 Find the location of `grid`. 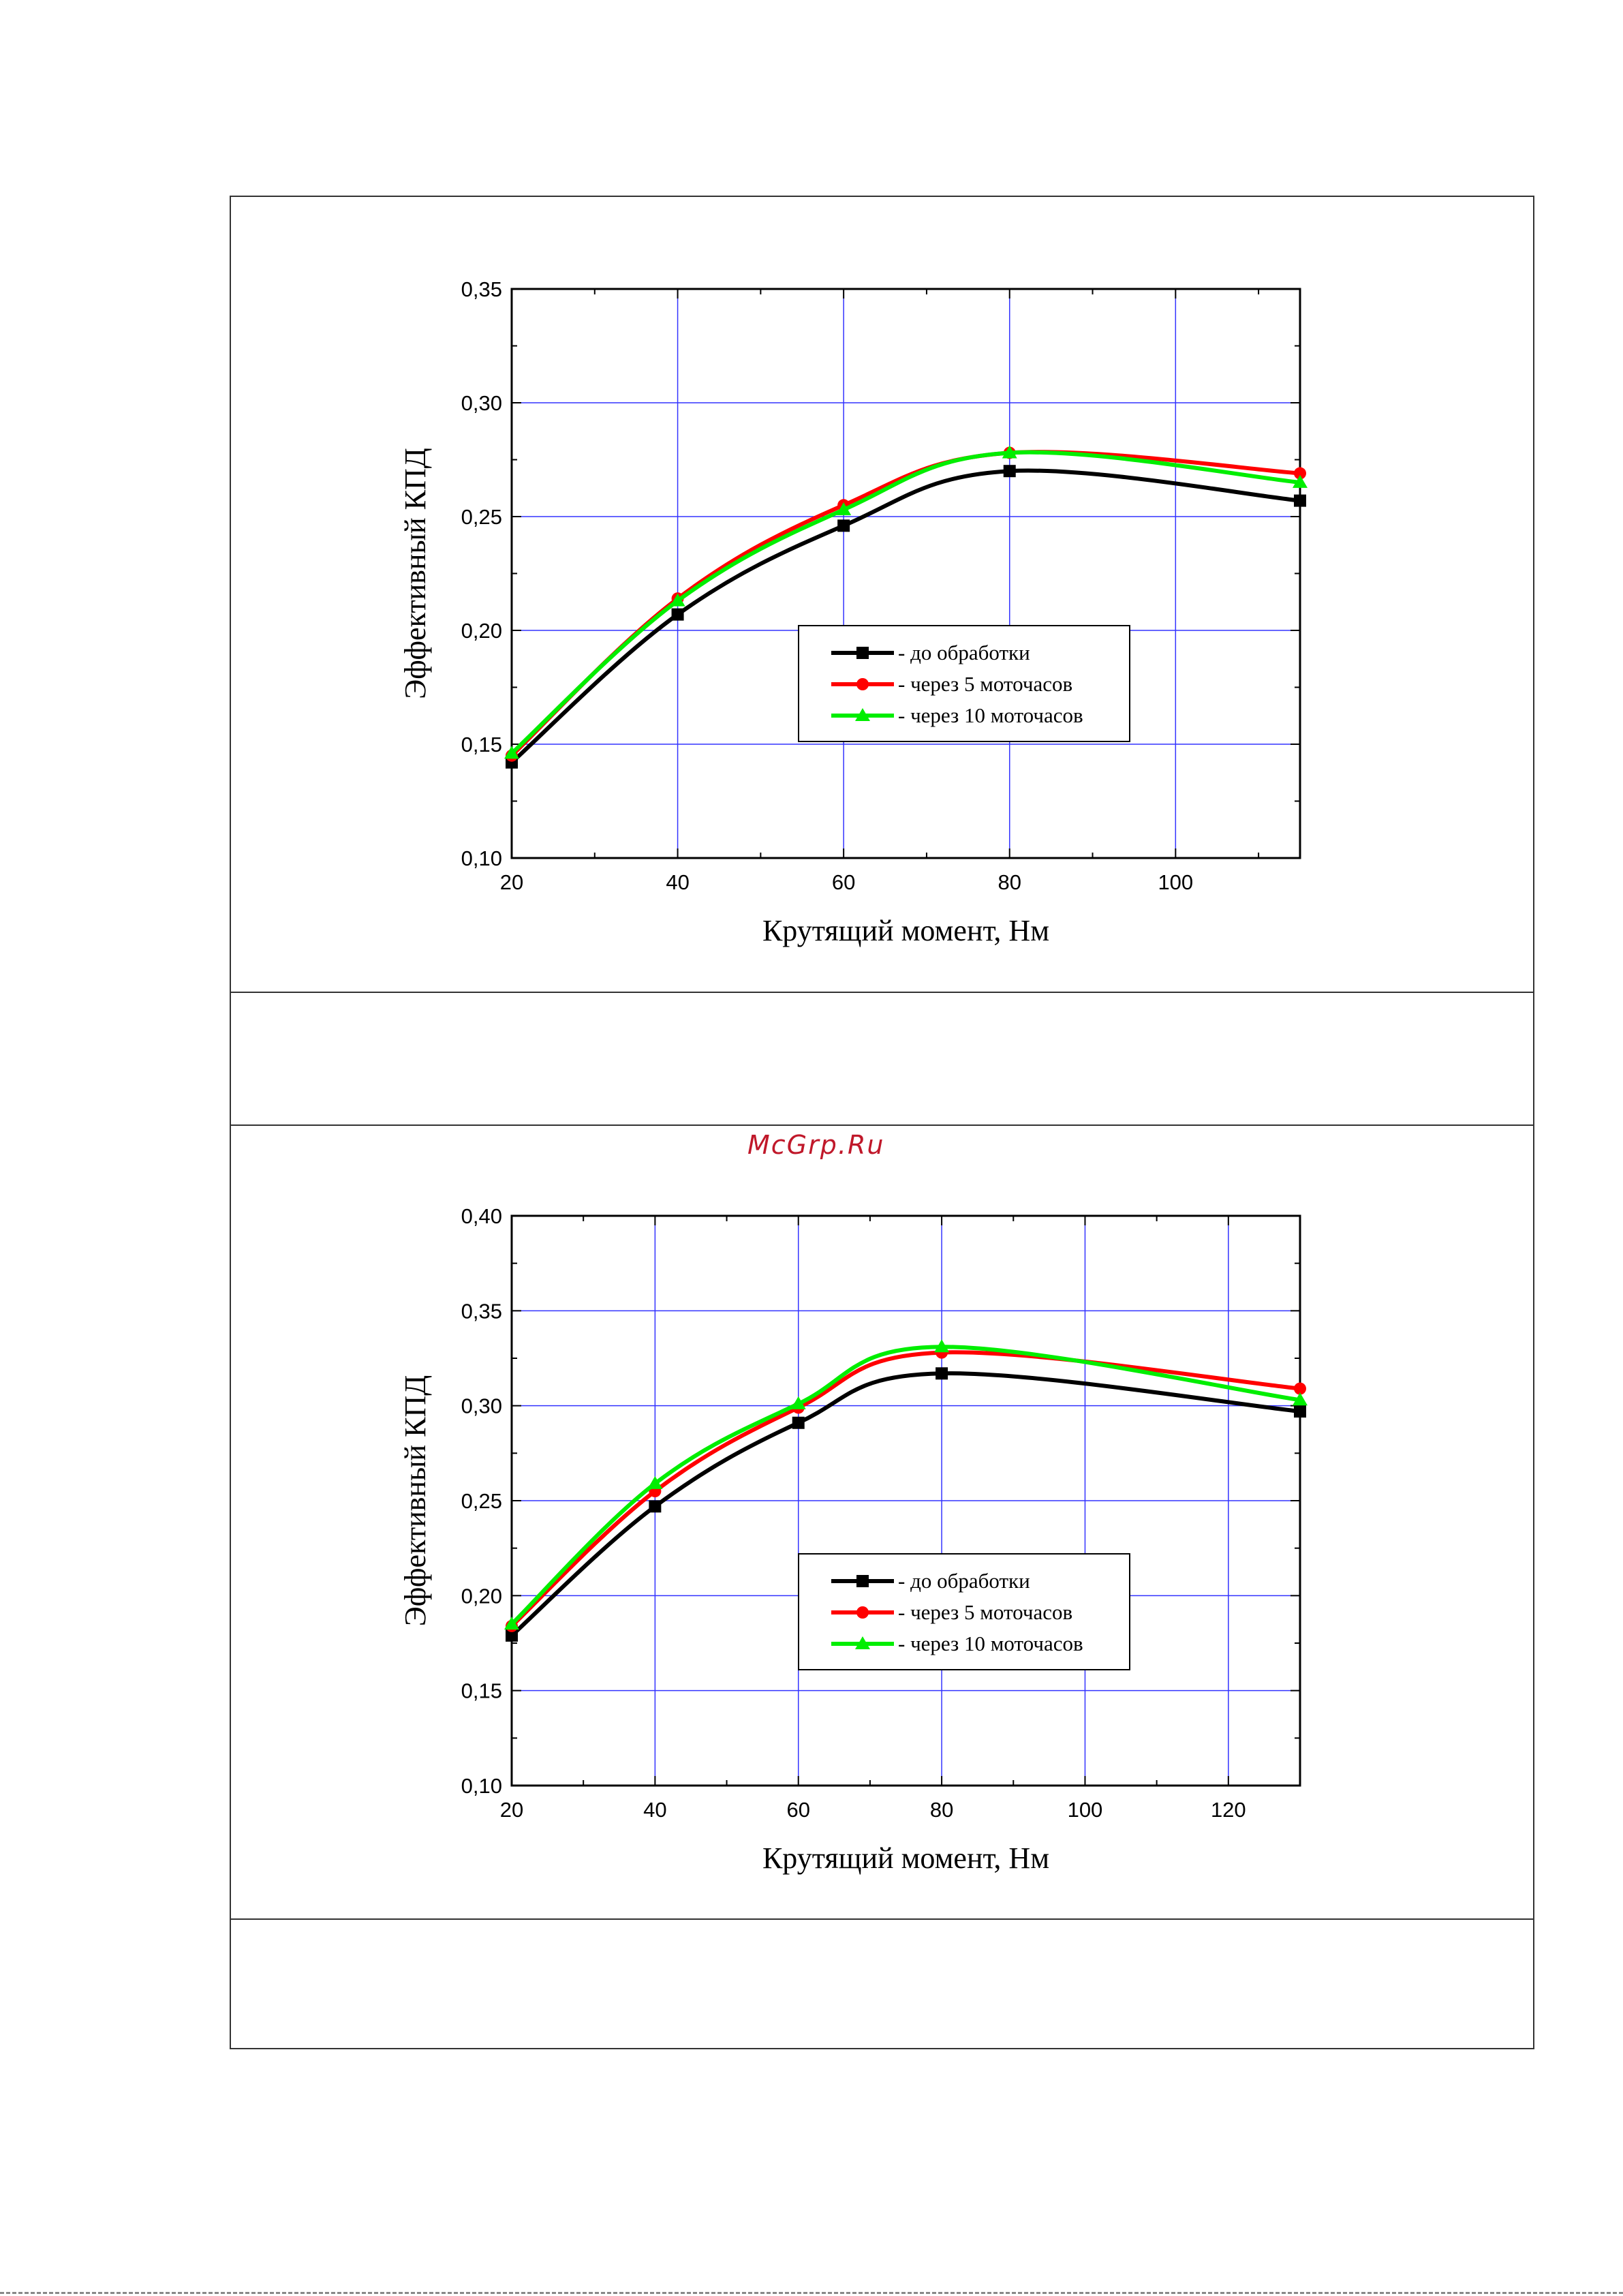

grid is located at coordinates (906, 1501).